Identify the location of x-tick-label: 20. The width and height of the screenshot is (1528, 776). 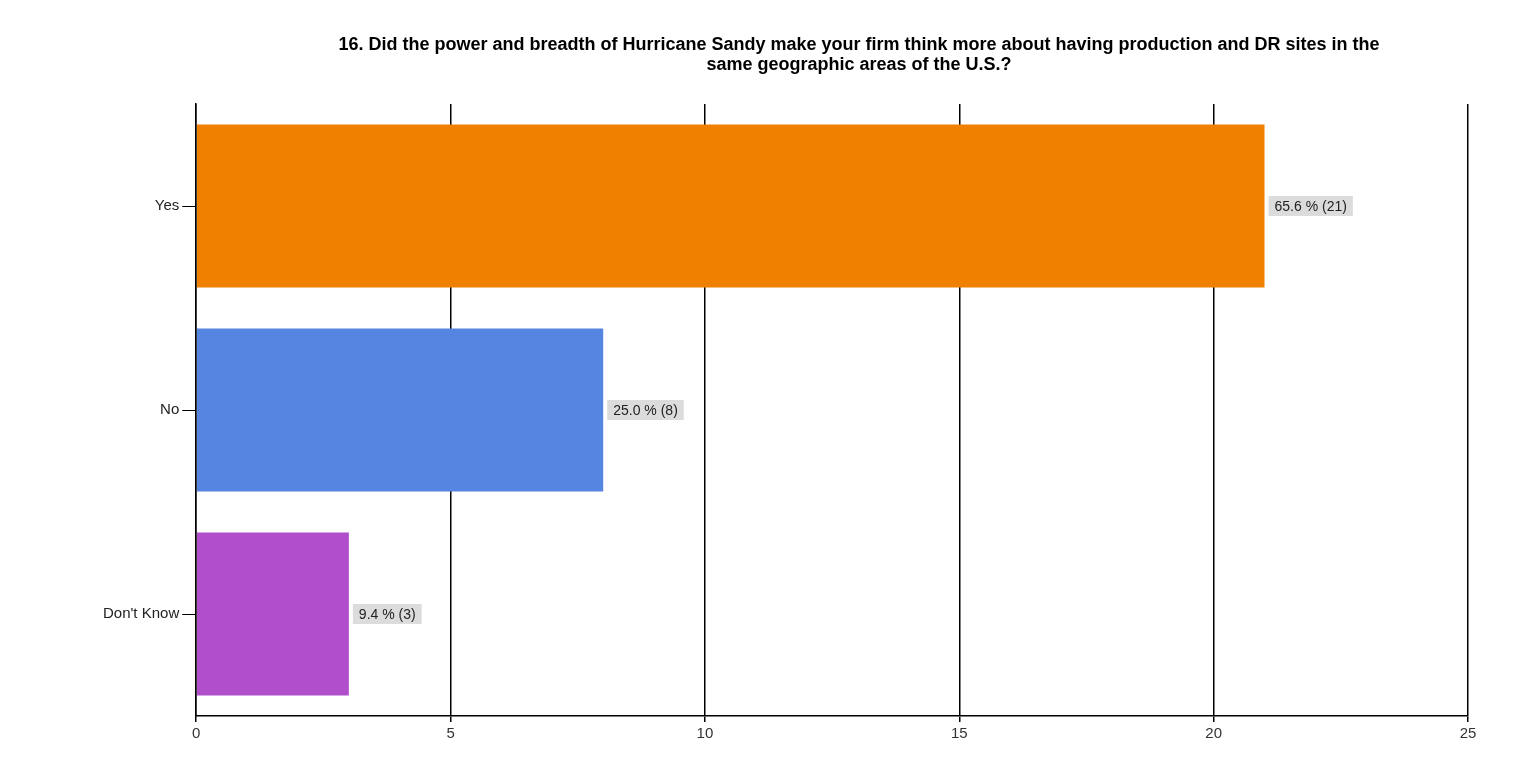
(1213, 733).